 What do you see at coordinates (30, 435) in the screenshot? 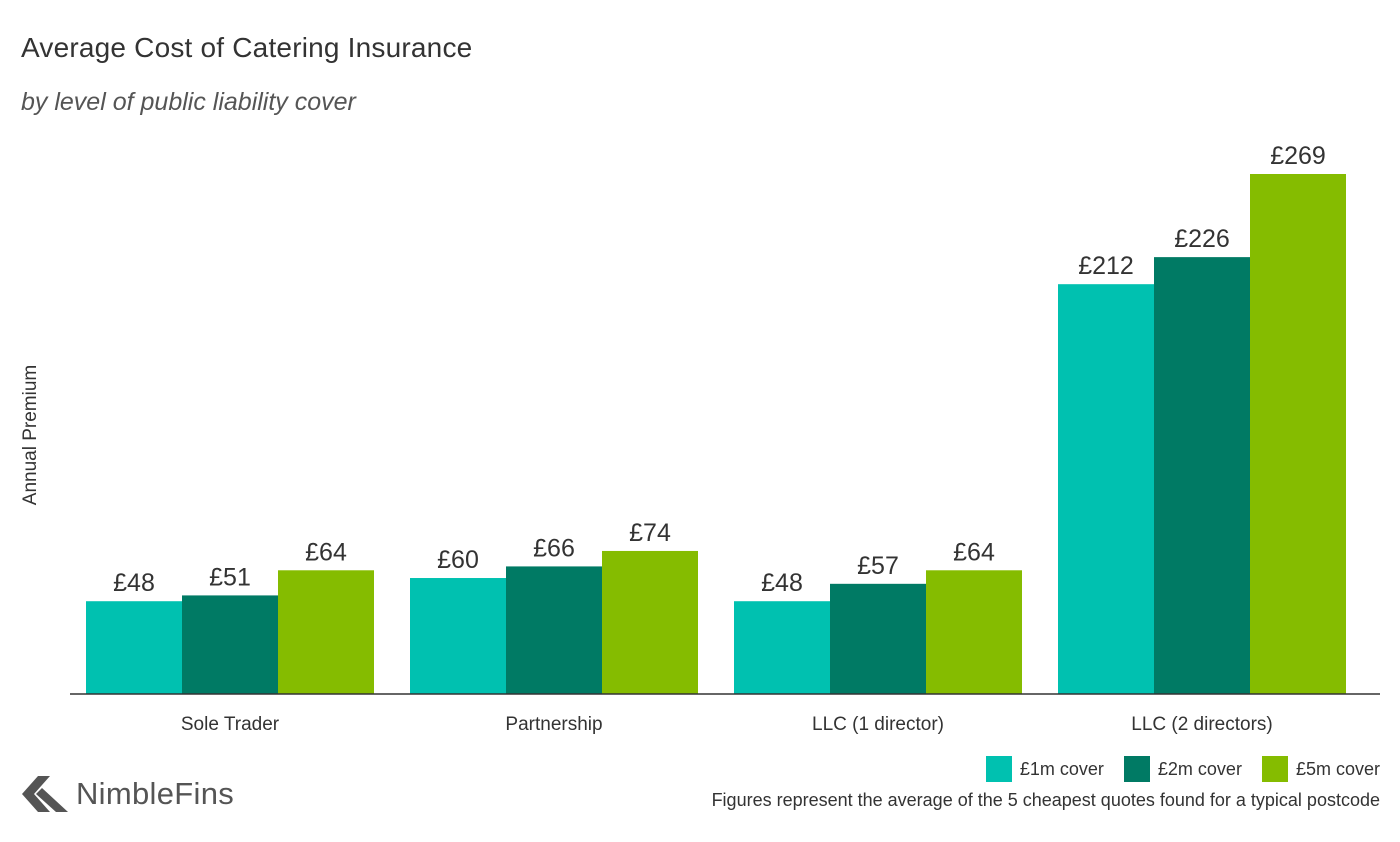
I see `y-axis-label: Annual Premium` at bounding box center [30, 435].